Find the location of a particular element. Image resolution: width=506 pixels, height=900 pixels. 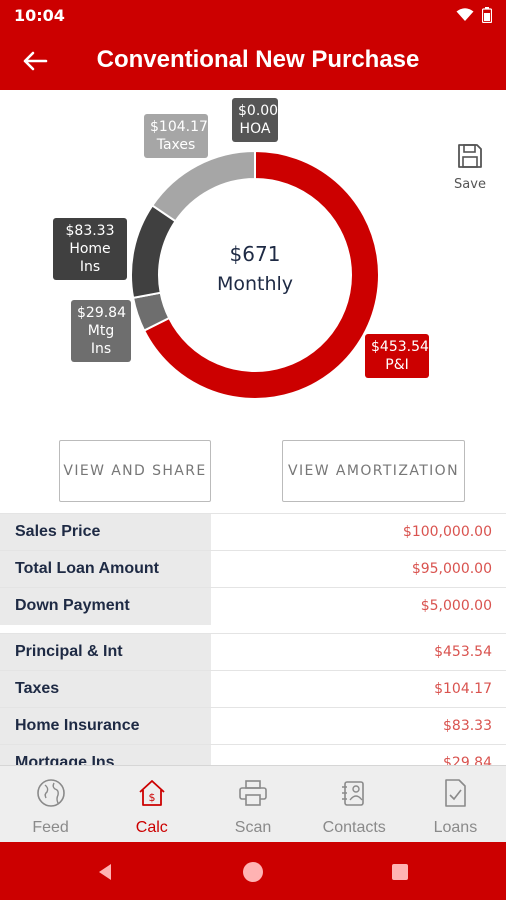

bottom-nav: Feed $ Calc Scan Contacts Loans is located at coordinates (253, 803).